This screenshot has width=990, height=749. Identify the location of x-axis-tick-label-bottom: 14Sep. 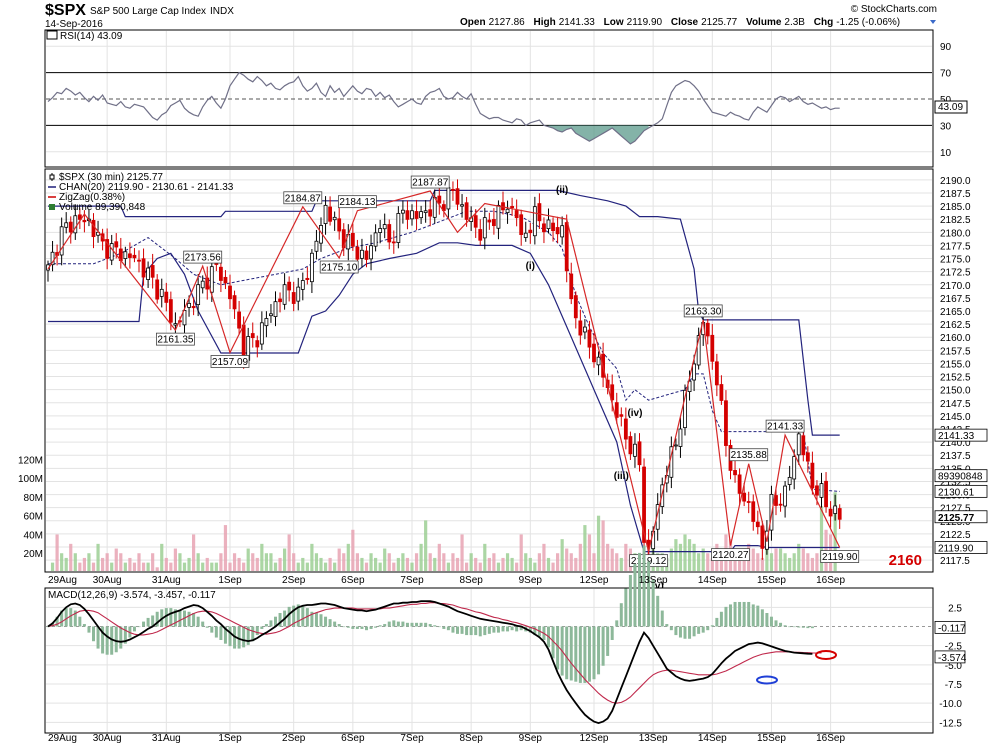
(712, 738).